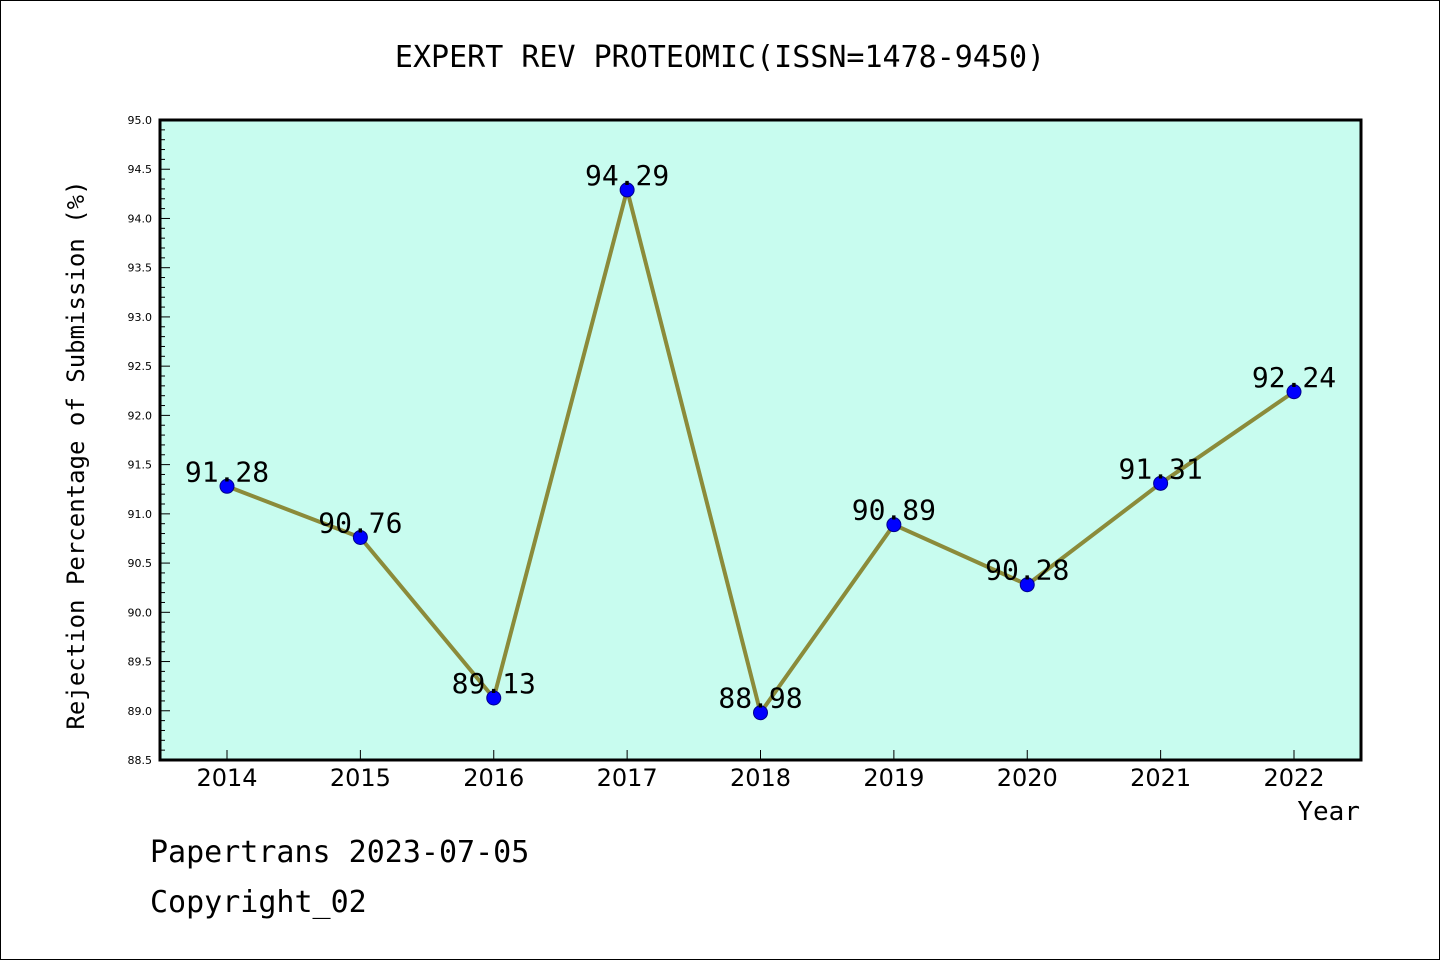 The image size is (1440, 960). What do you see at coordinates (76, 454) in the screenshot?
I see `y-axis-label: Rejection Percentage of Submission (%)` at bounding box center [76, 454].